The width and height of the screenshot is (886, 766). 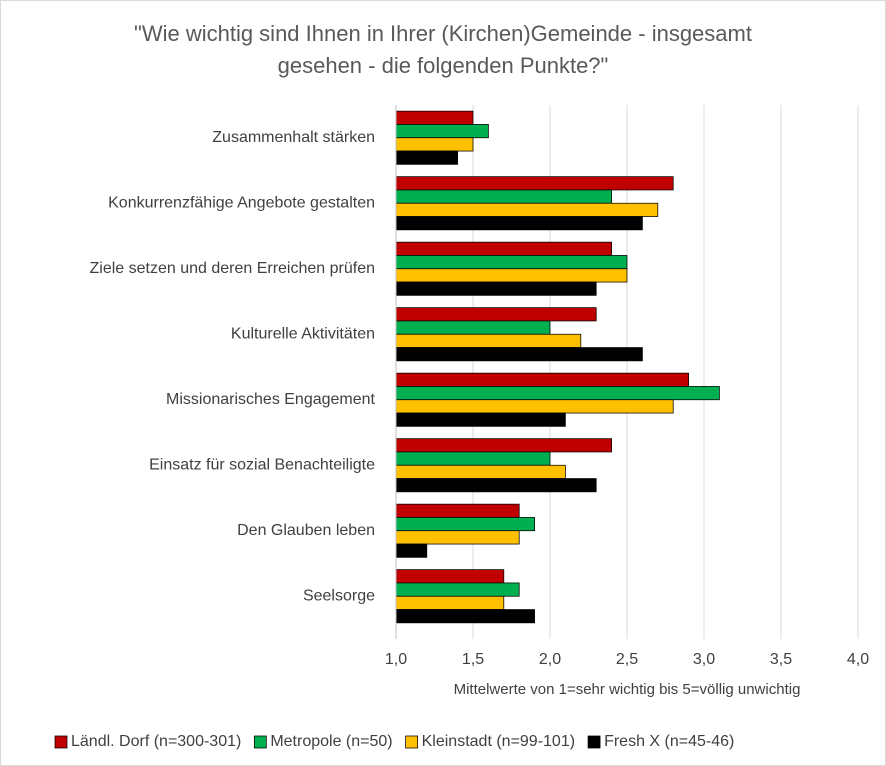 What do you see at coordinates (232, 268) in the screenshot?
I see `y-tick-label: Ziele setzen und deren Erreichen prüfen` at bounding box center [232, 268].